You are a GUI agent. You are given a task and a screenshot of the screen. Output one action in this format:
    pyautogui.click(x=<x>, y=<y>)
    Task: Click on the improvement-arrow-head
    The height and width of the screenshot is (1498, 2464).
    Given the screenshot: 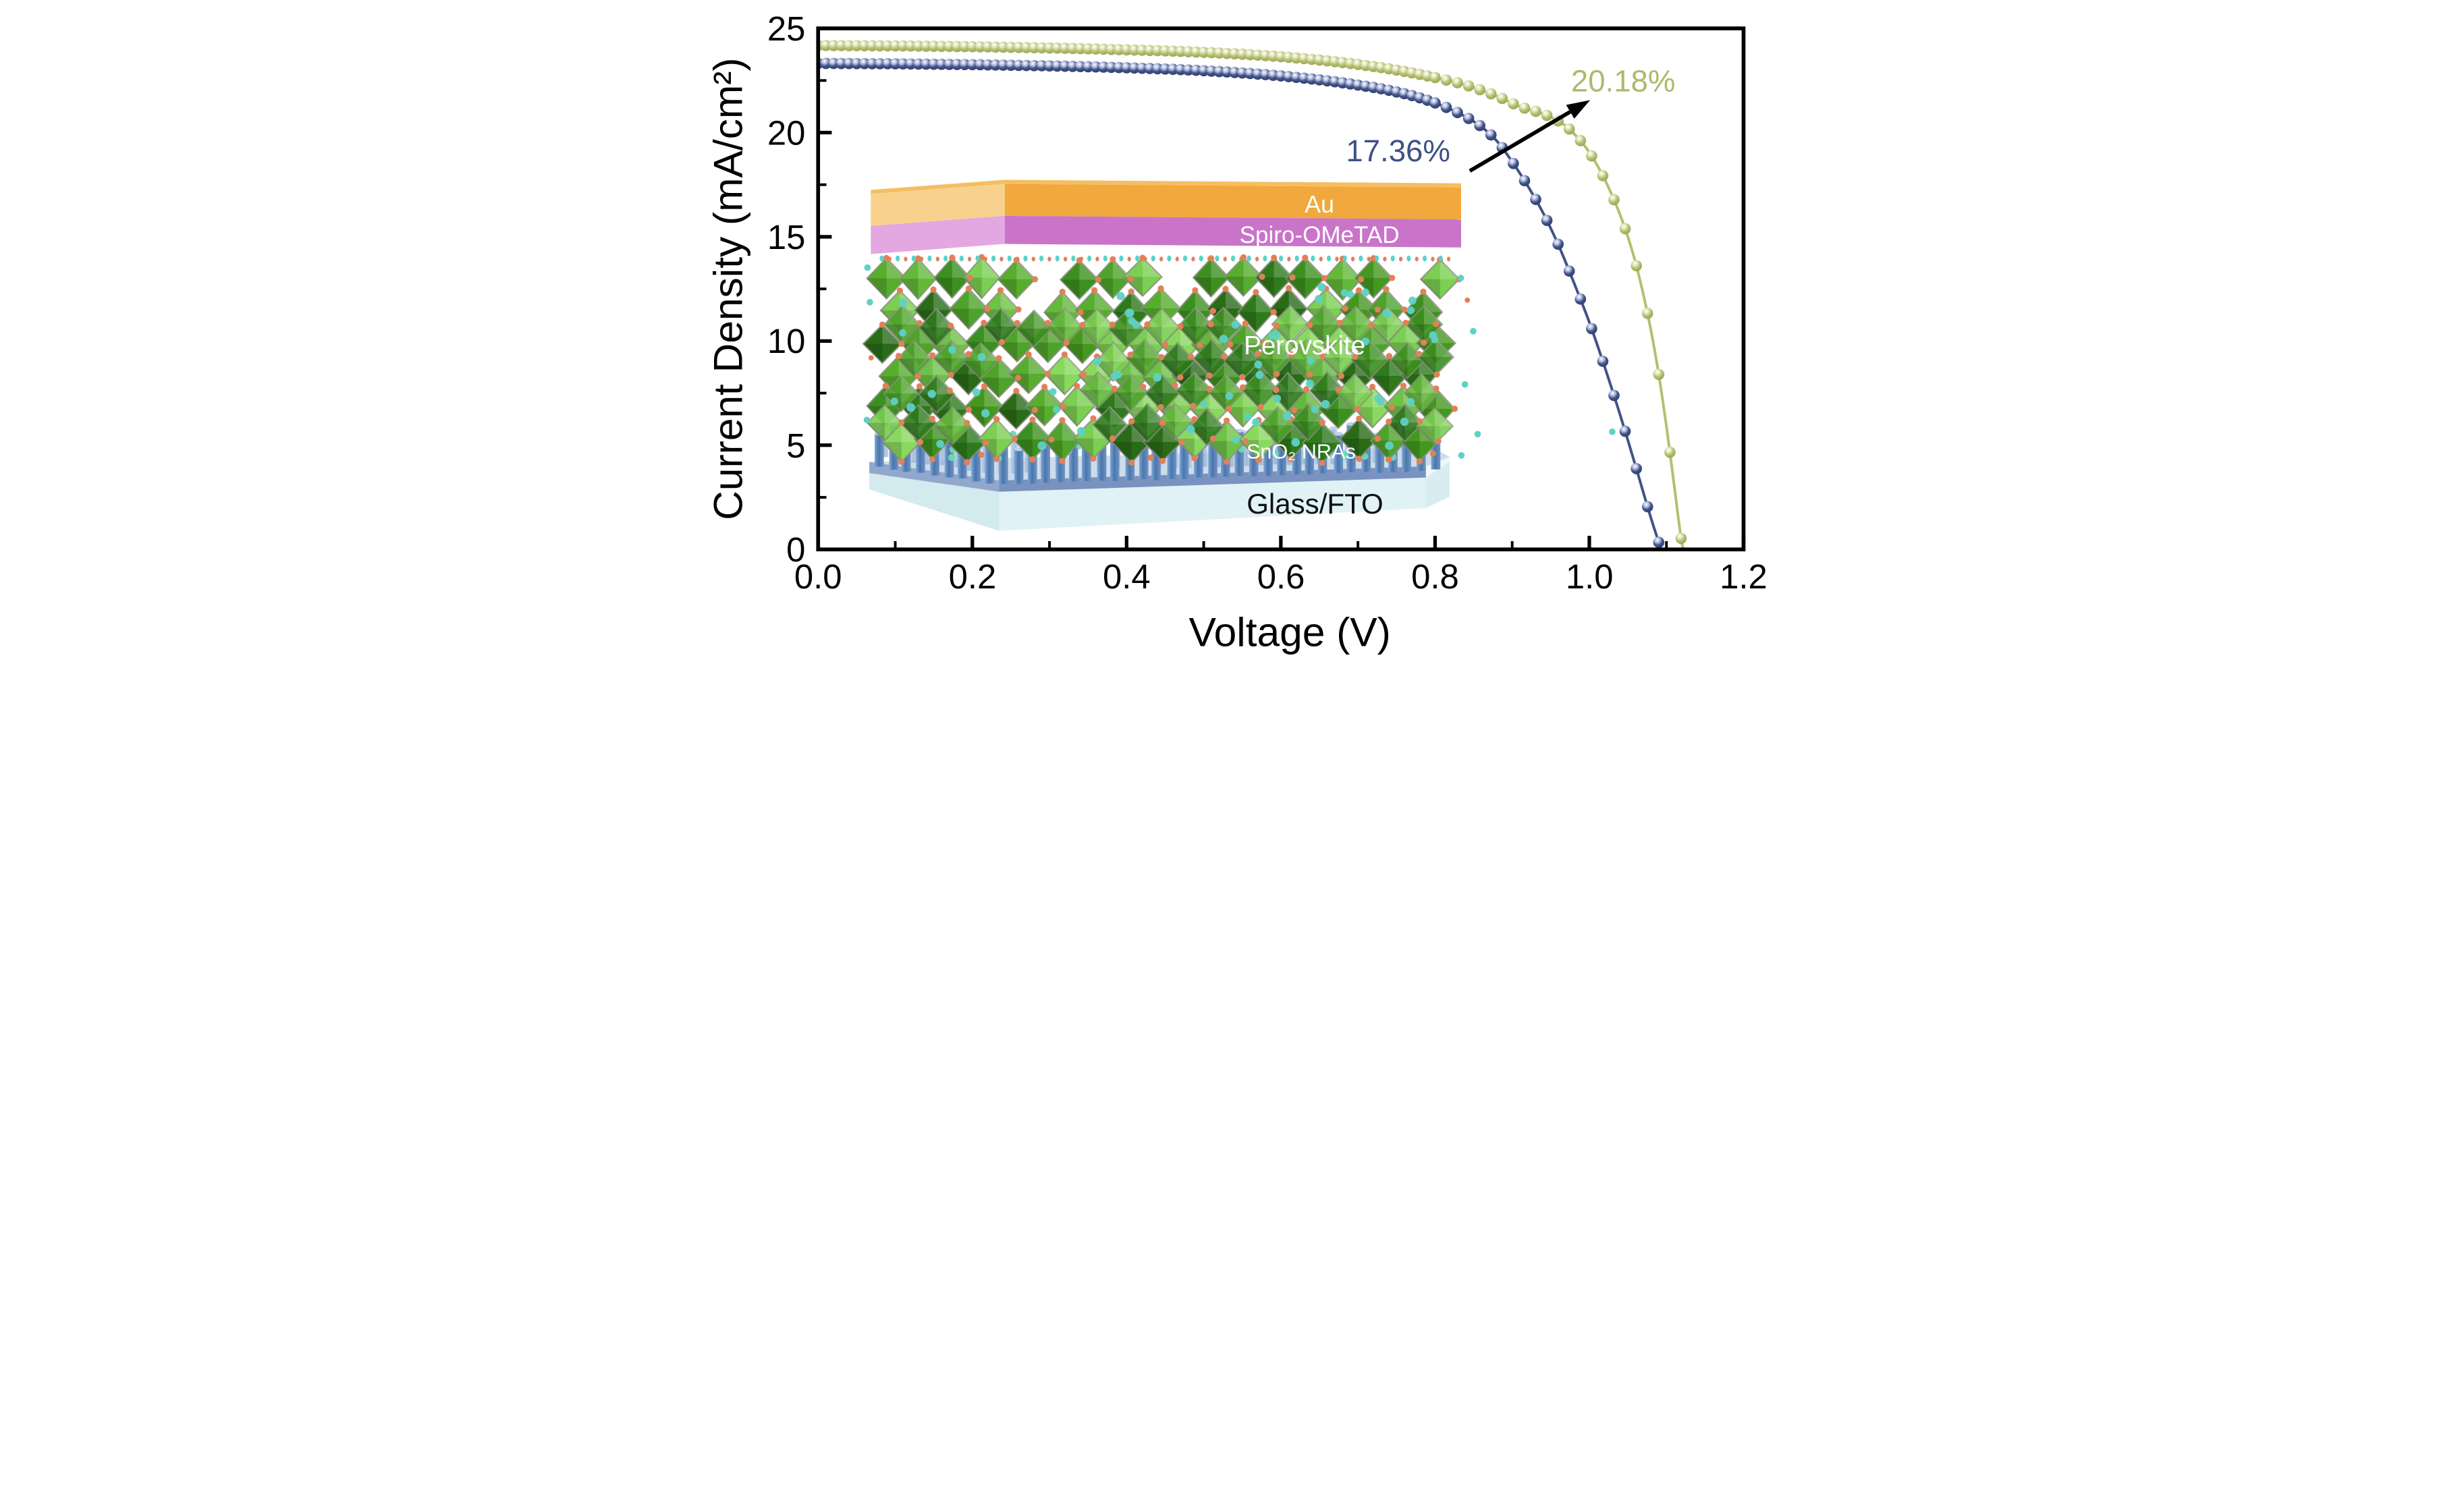 What is the action you would take?
    pyautogui.click(x=1578, y=109)
    